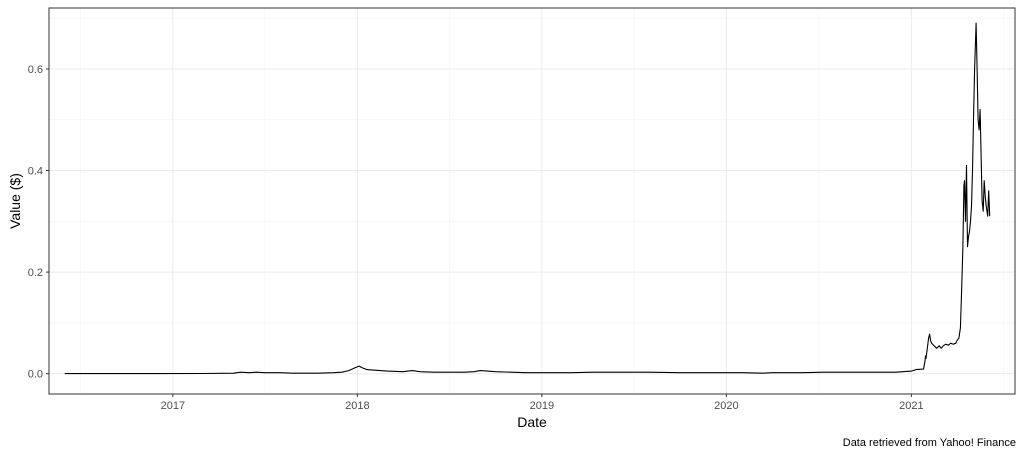 This screenshot has height=456, width=1025. What do you see at coordinates (35, 273) in the screenshot?
I see `y-tick-label: 0.2` at bounding box center [35, 273].